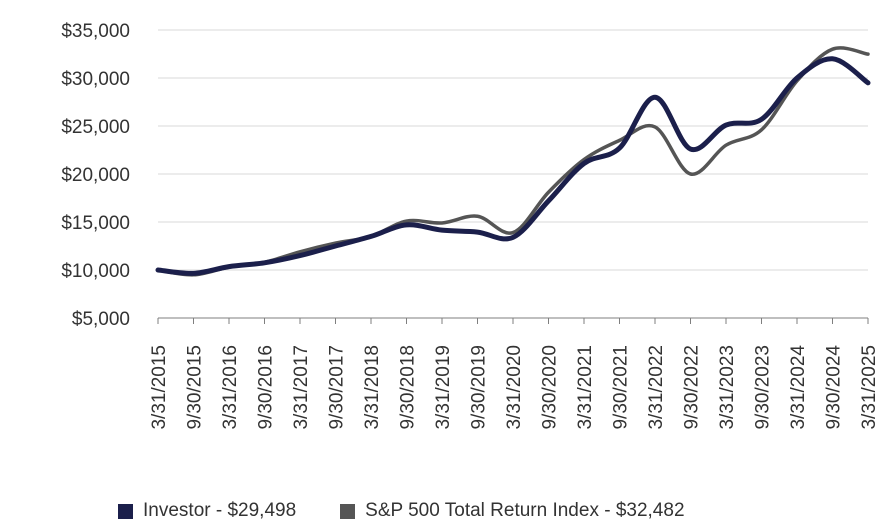 The height and width of the screenshot is (528, 888). I want to click on y-tick-label: $35,000, so click(95, 31).